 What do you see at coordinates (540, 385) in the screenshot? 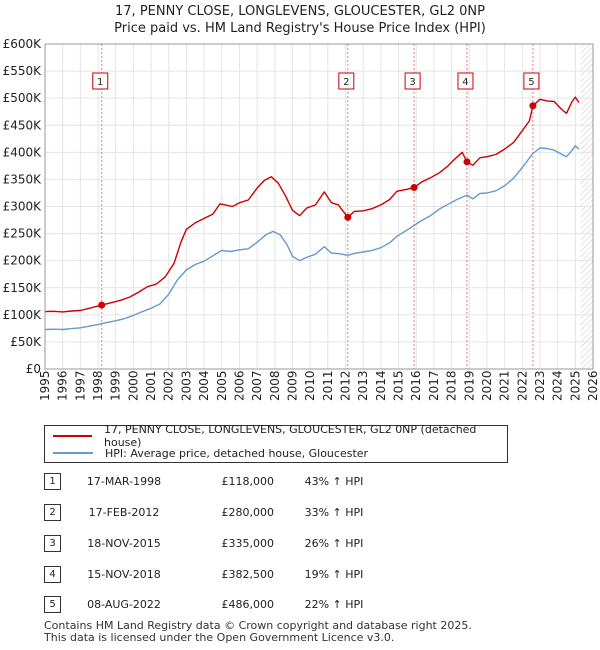
I see `x-tick-label: 2023` at bounding box center [540, 385].